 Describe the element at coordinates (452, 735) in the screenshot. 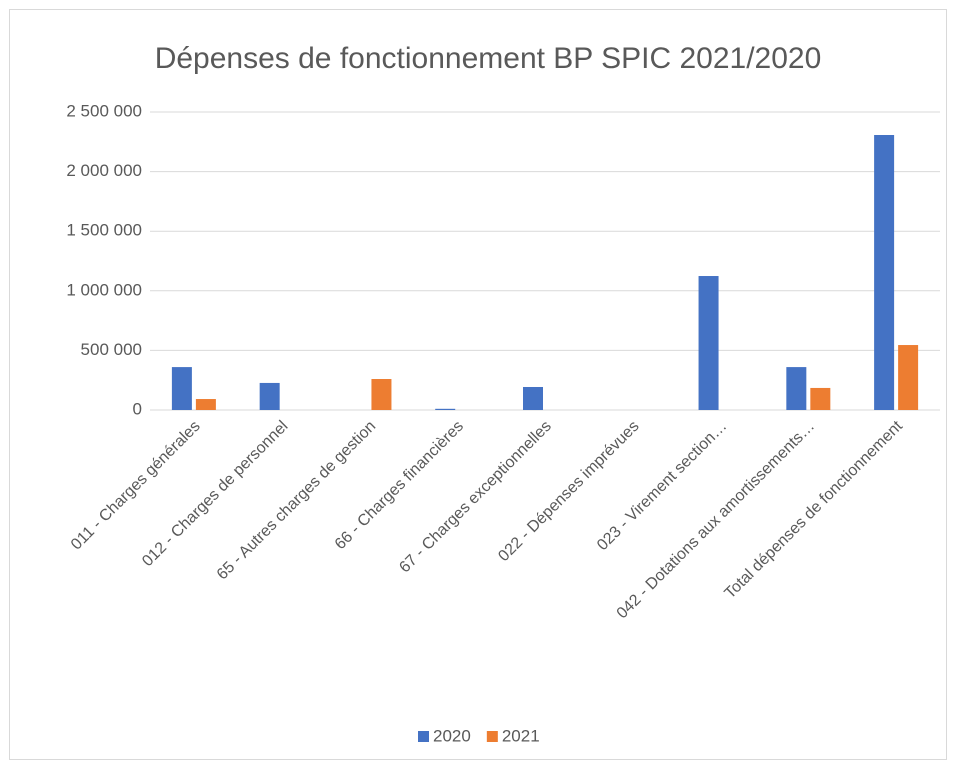

I see `legend-label: 2020` at that location.